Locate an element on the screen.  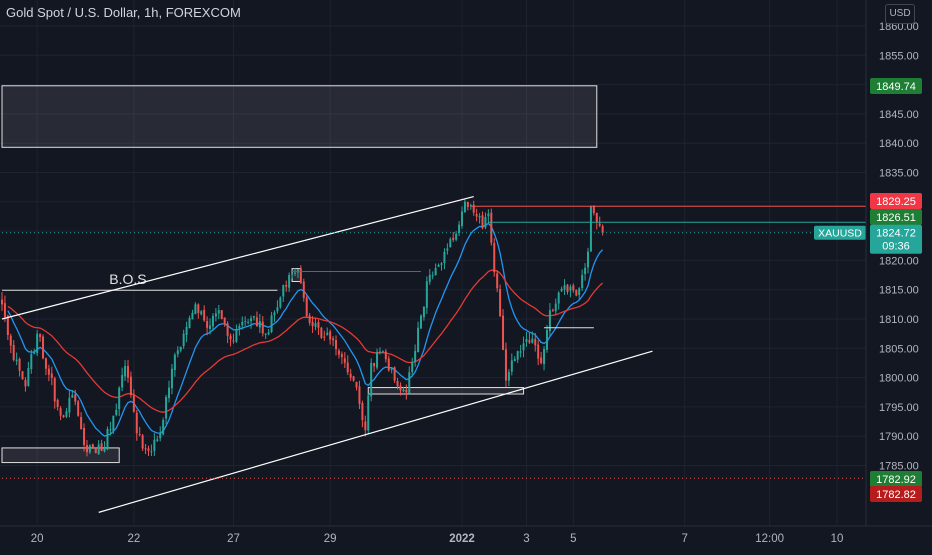
time-axis-bg is located at coordinates (433, 538).